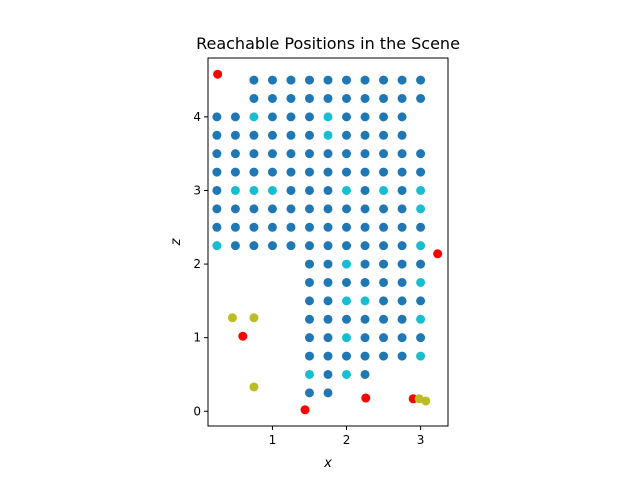 This screenshot has width=640, height=484. What do you see at coordinates (197, 411) in the screenshot?
I see `y-tick-label: 0` at bounding box center [197, 411].